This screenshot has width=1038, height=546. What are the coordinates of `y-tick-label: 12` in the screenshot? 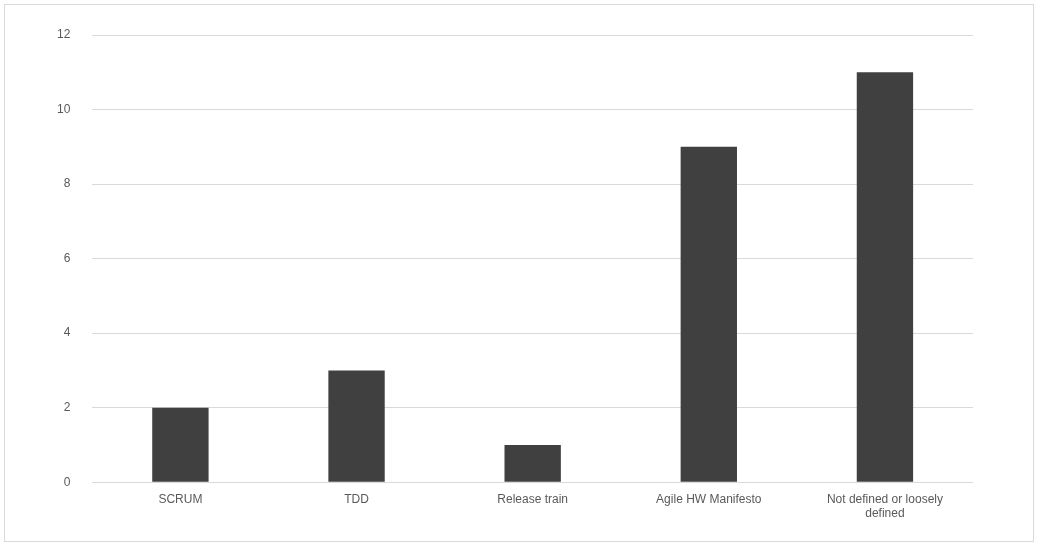 It's located at (63, 34).